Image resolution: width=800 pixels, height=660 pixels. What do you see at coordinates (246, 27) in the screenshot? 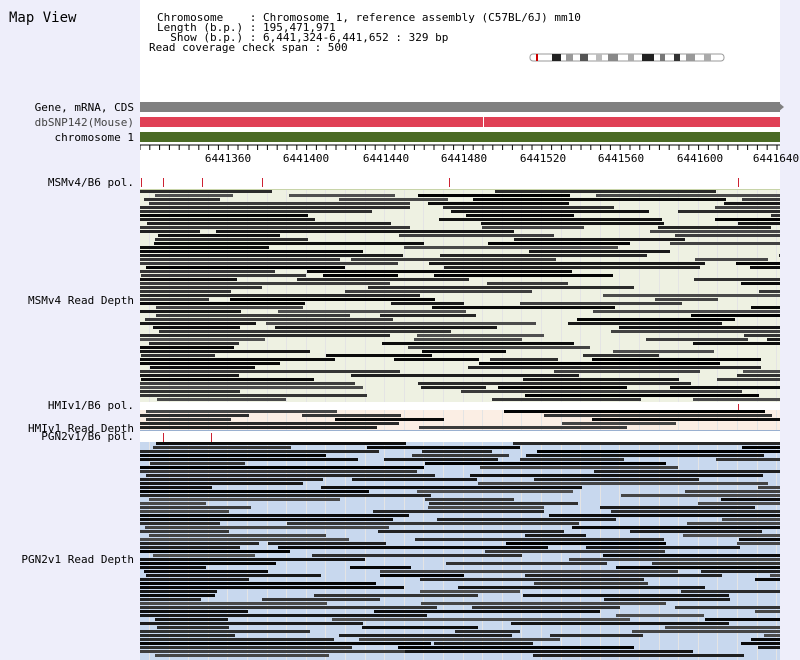
I see `length-info: Length (b.p.) : 195,471,971` at bounding box center [246, 27].